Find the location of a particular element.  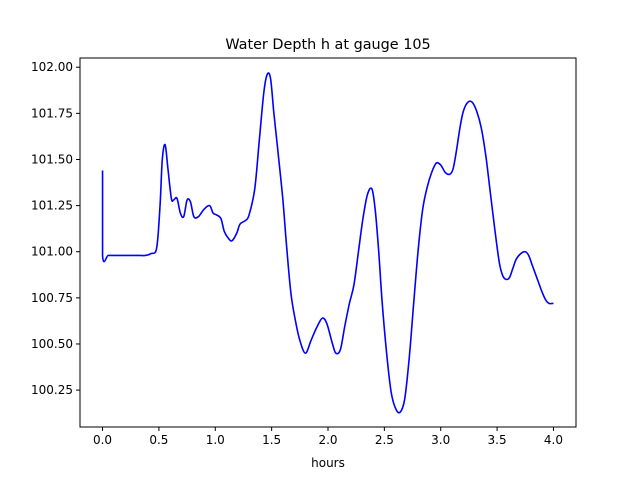

y-tick-label: 101.00 is located at coordinates (52, 252).